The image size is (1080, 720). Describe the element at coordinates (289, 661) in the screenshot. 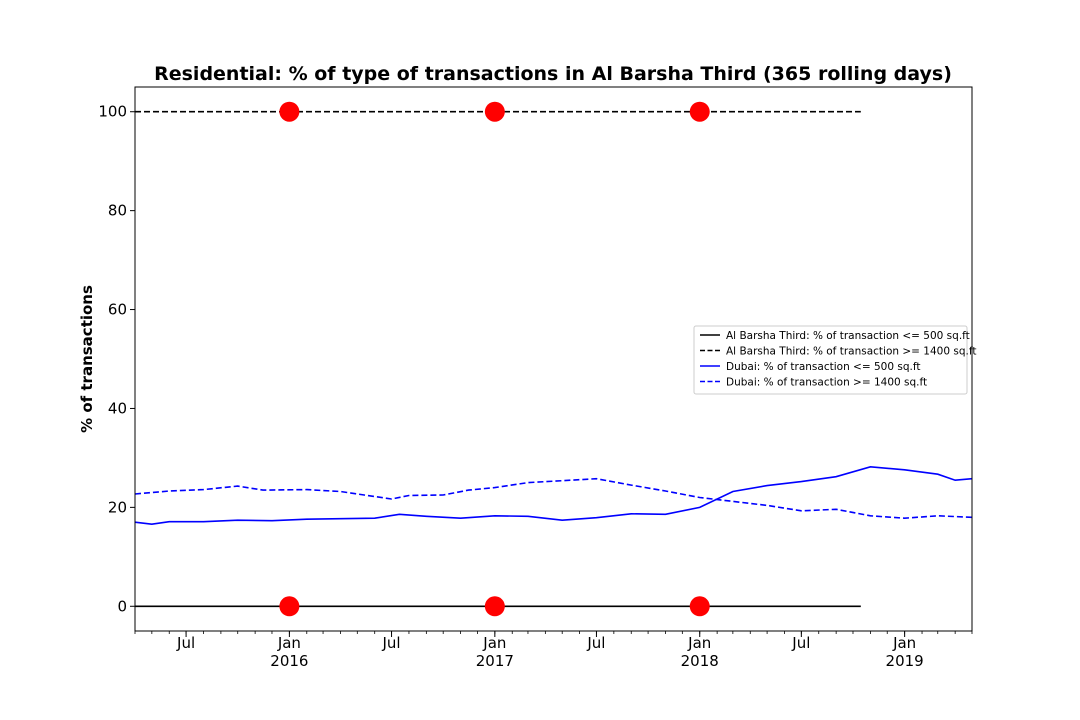

I see `x-tick-year-label-1: 2016` at that location.